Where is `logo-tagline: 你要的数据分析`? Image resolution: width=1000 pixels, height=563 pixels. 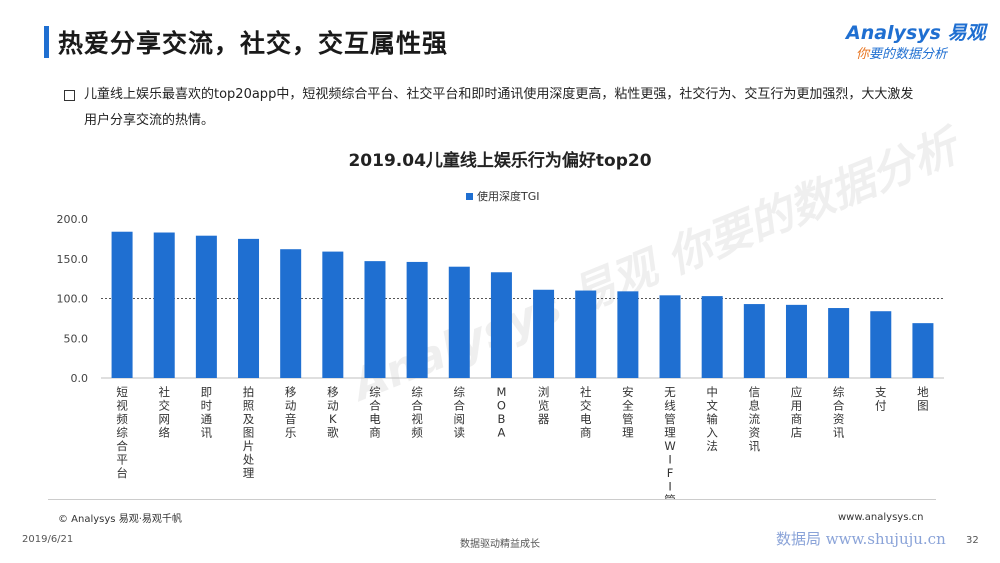
logo-tagline: 你要的数据分析 is located at coordinates (901, 52).